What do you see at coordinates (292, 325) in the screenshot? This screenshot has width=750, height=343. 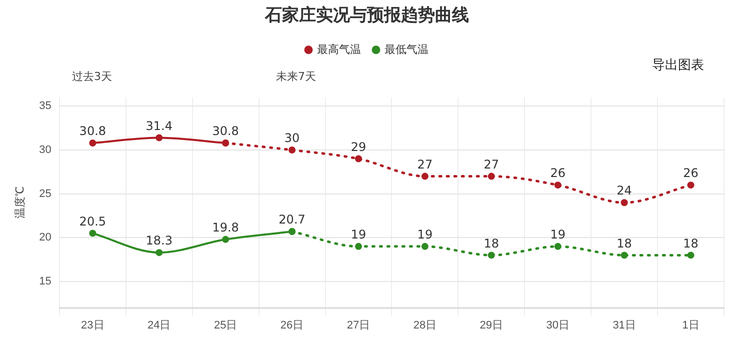 I see `x-tick-label: 26日` at bounding box center [292, 325].